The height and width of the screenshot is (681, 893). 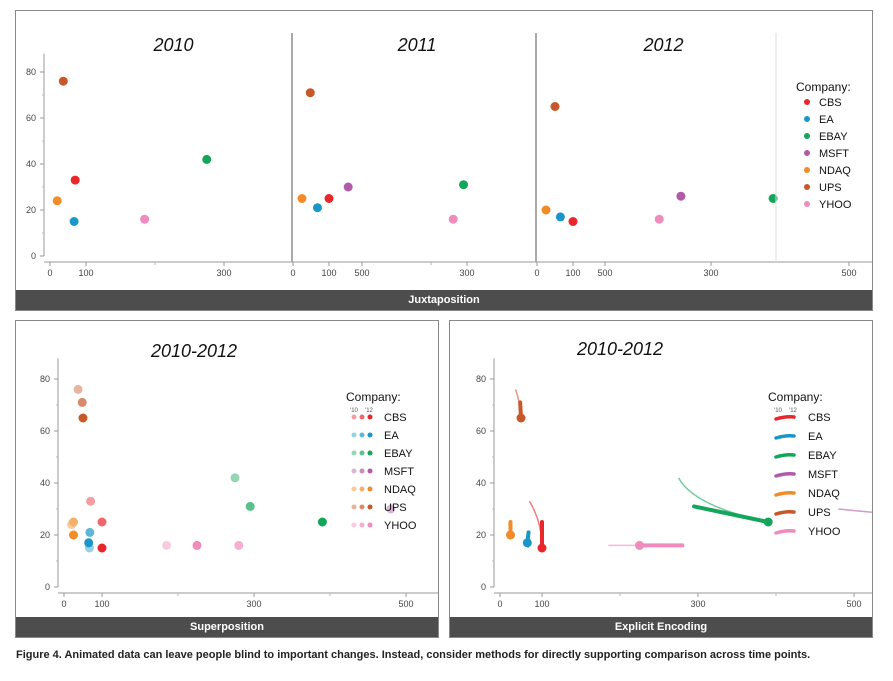 What do you see at coordinates (400, 526) in the screenshot?
I see `super-legend-label-yhoo: YHOO` at bounding box center [400, 526].